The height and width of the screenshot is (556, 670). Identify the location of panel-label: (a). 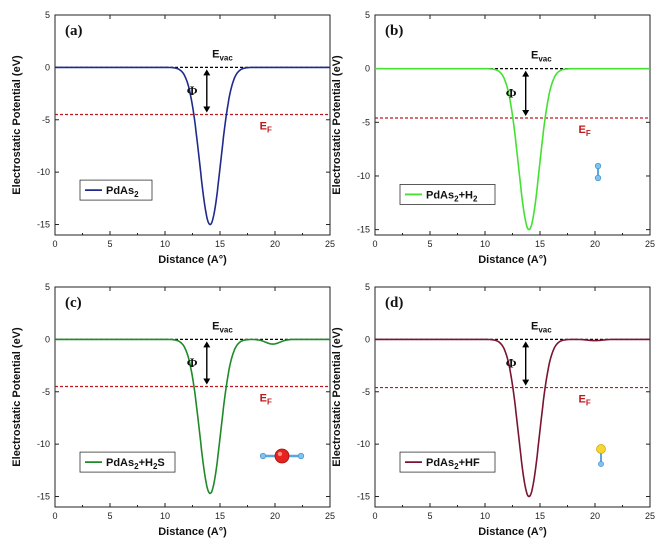
(74, 31).